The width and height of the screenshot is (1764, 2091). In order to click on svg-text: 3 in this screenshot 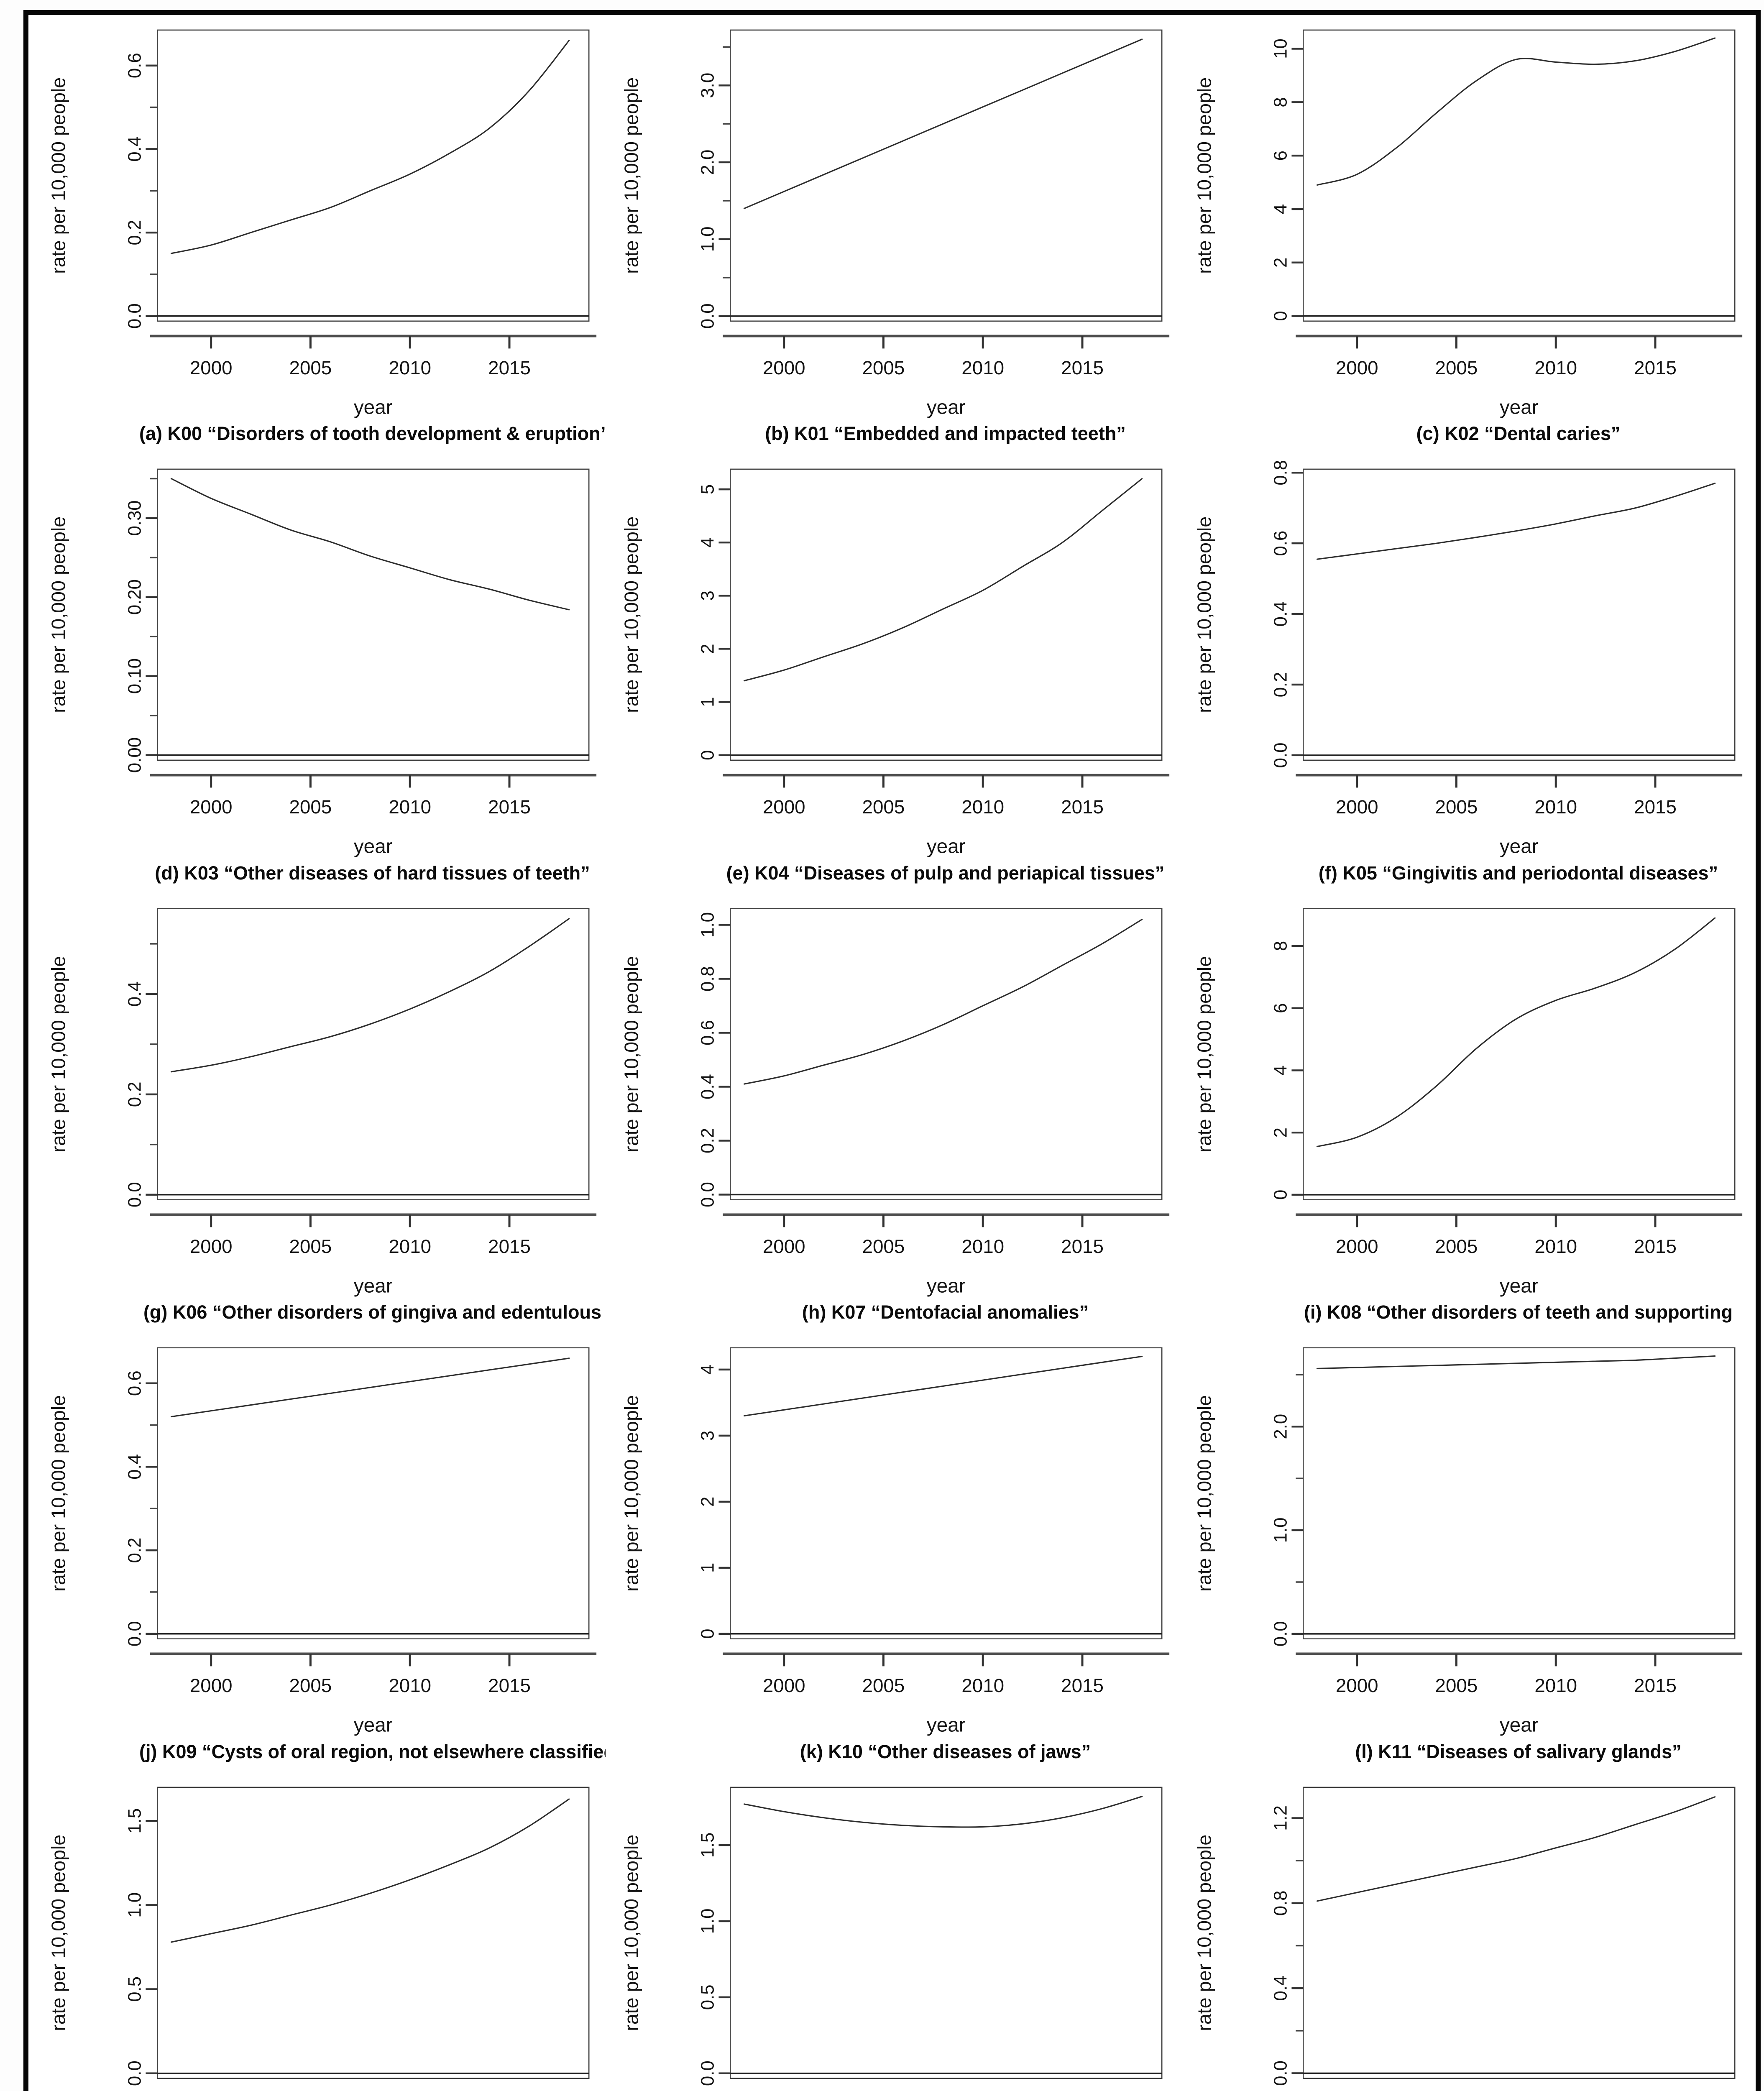, I will do `click(707, 1436)`.